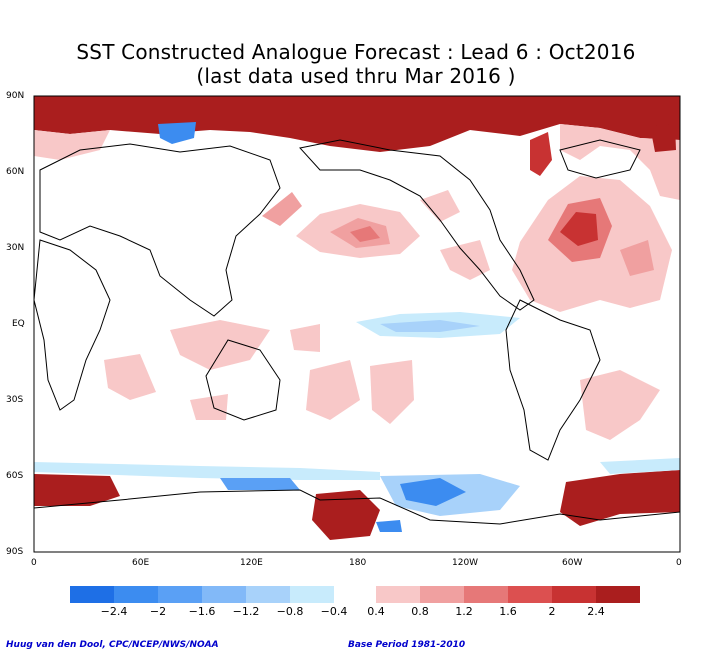 The width and height of the screenshot is (712, 650). What do you see at coordinates (407, 645) in the screenshot?
I see `base-period-text: Base Period 1981-2010` at bounding box center [407, 645].